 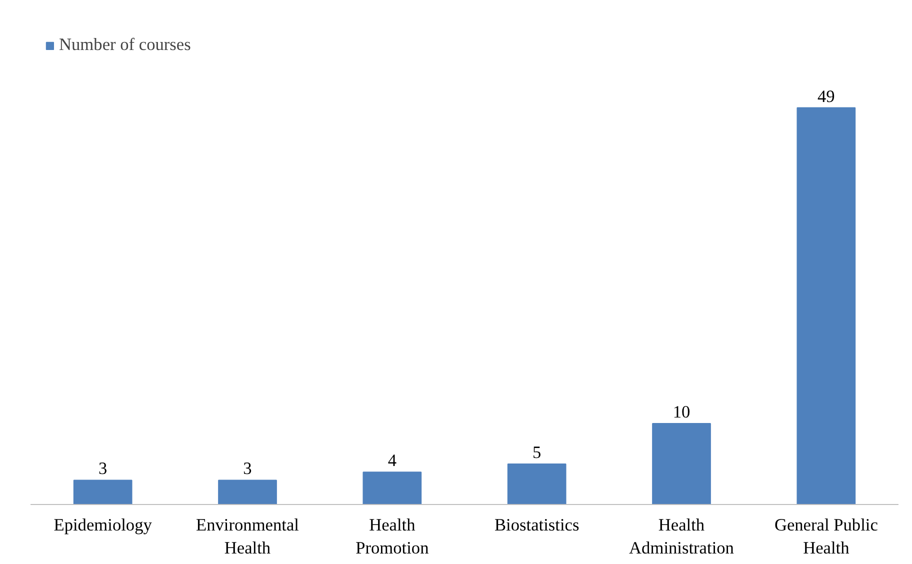 I want to click on x-tick-label: General Public Health, so click(x=826, y=537).